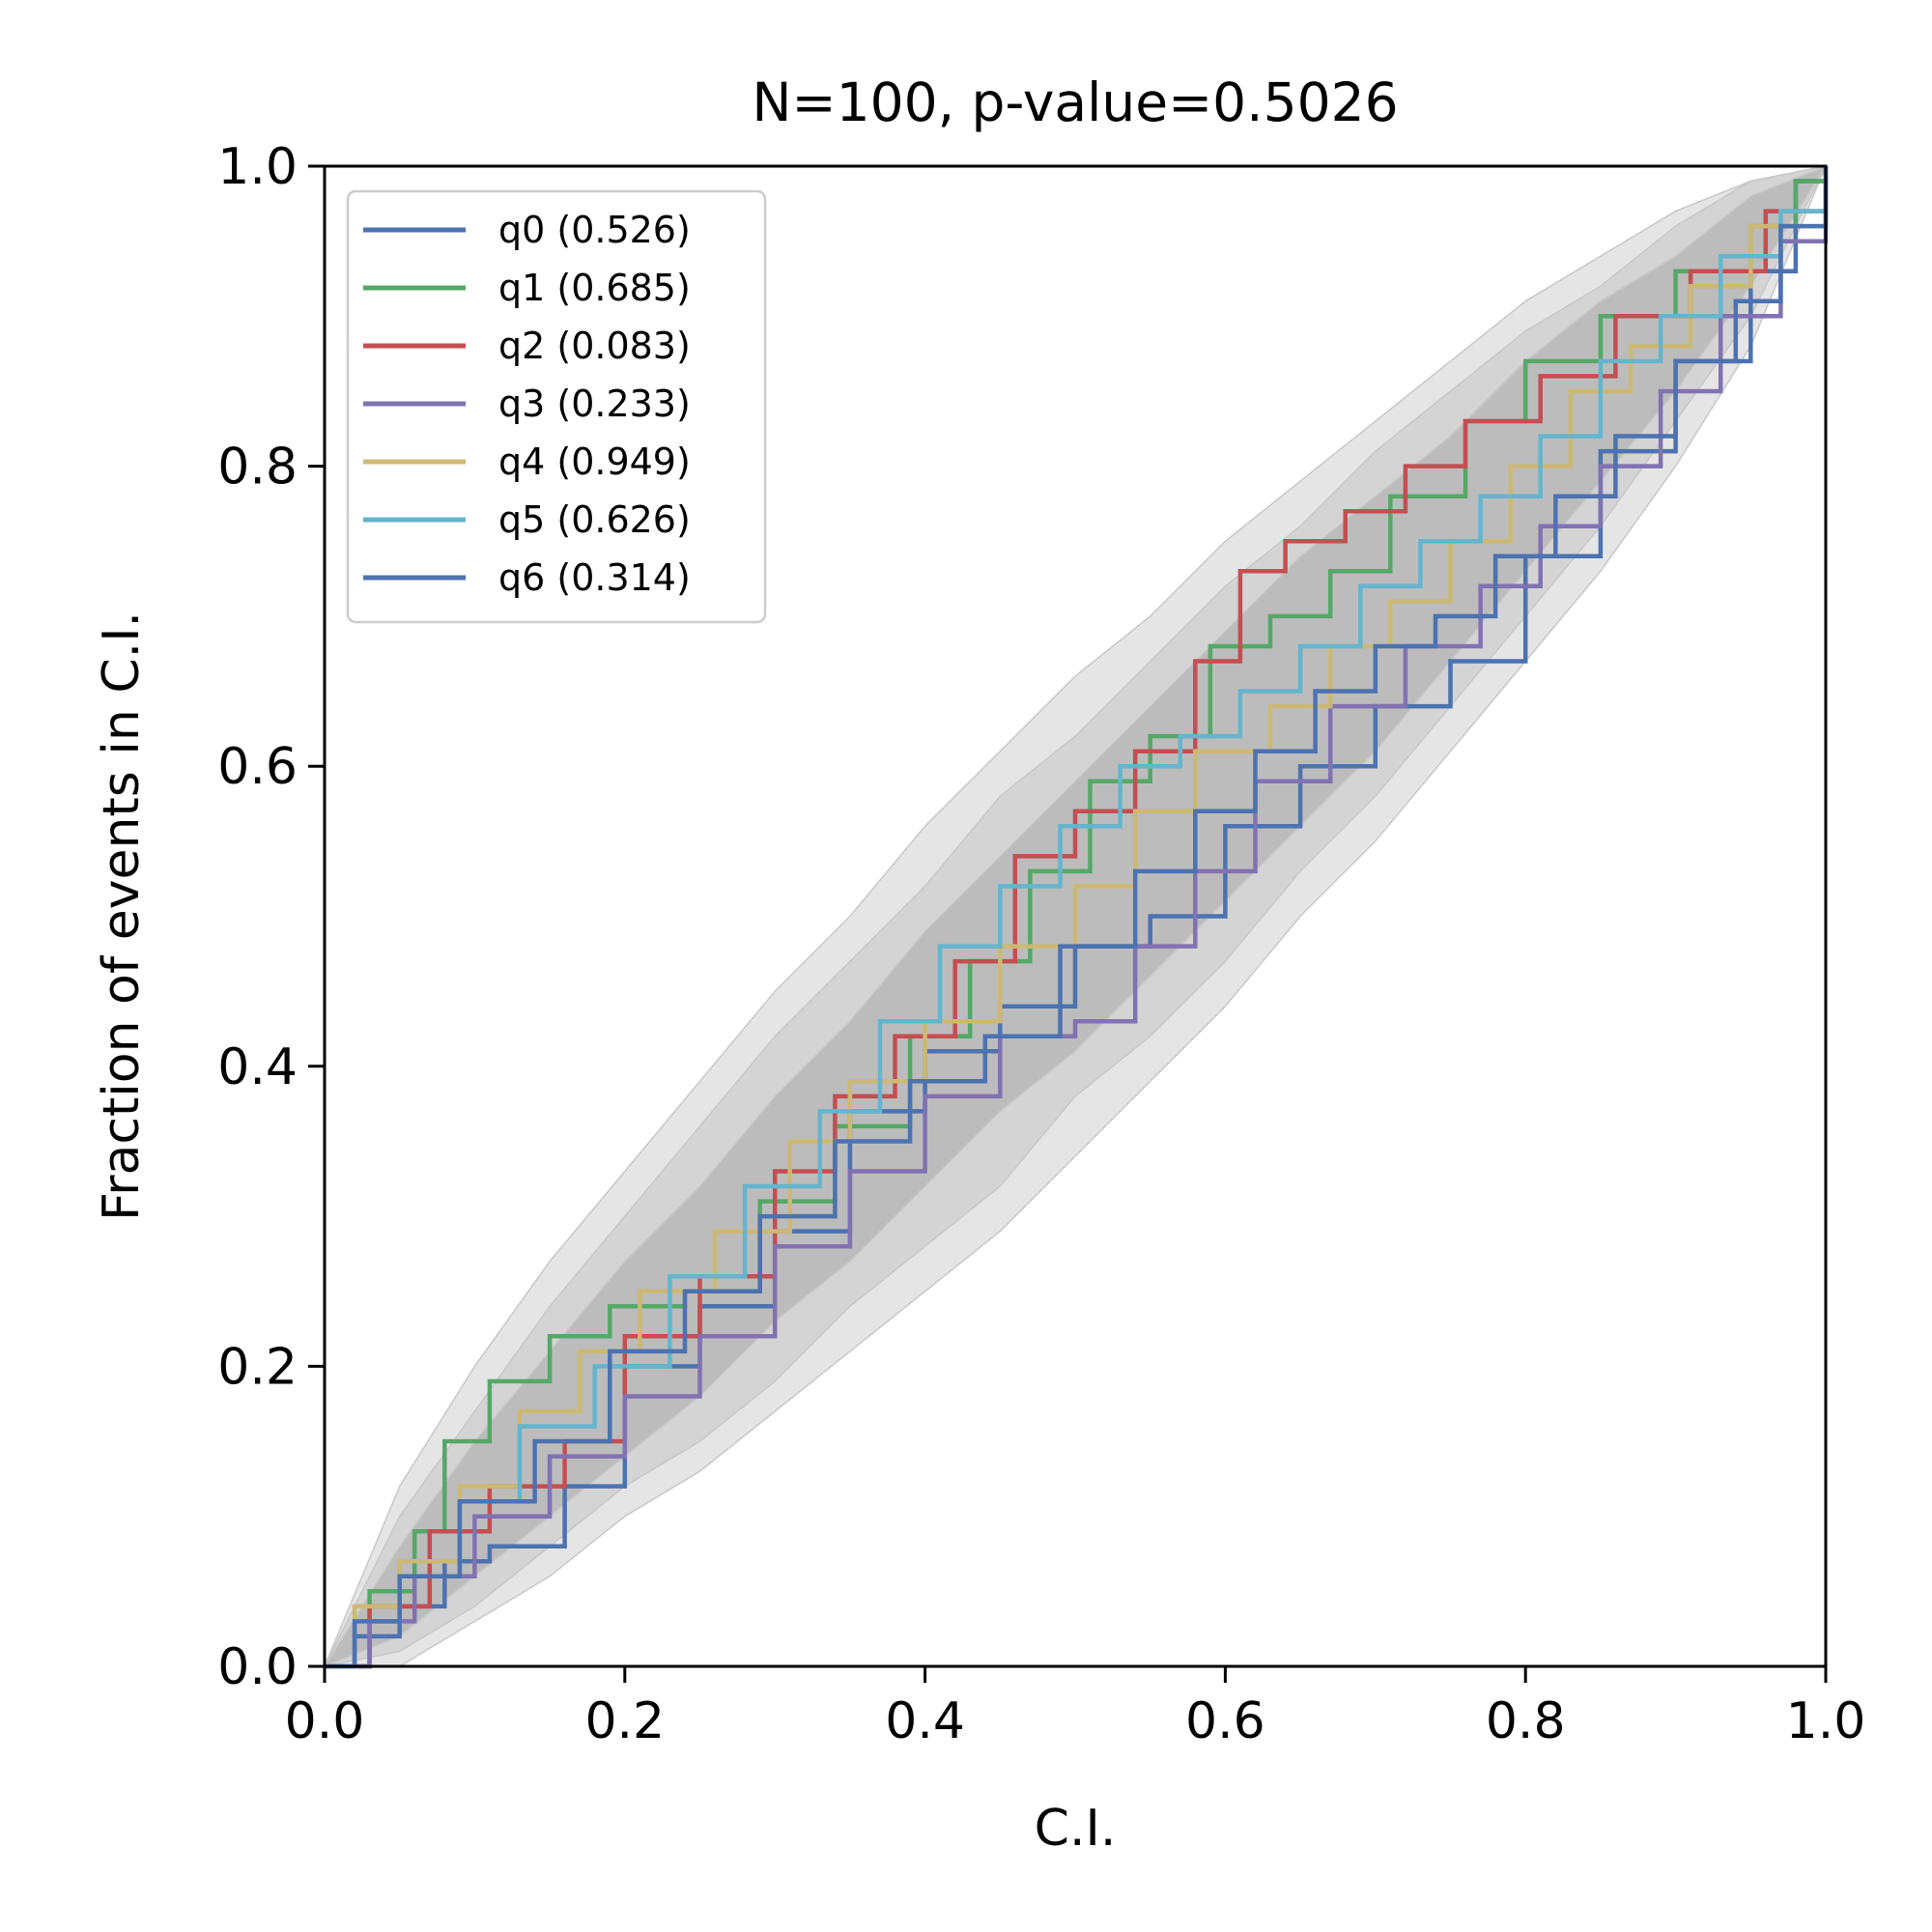 This screenshot has width=1932, height=1932. Describe the element at coordinates (925, 1721) in the screenshot. I see `x-tick-label: 0.4` at that location.